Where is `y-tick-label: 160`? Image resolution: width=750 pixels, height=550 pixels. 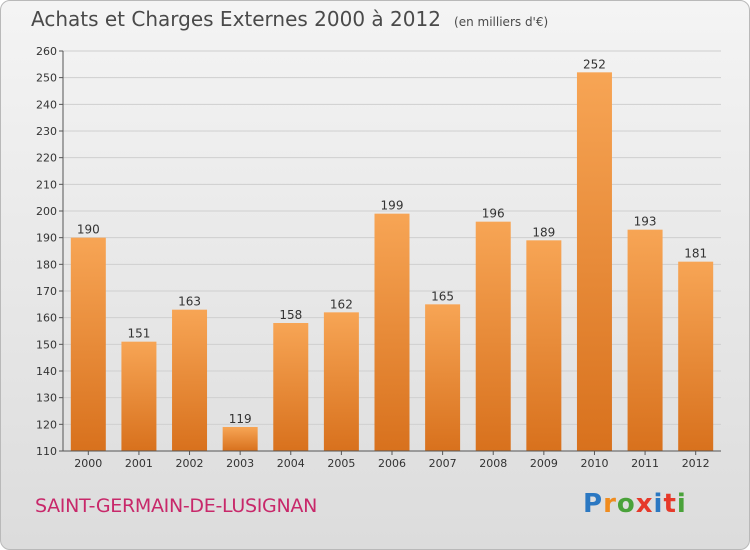 y-tick-label: 160 is located at coordinates (46, 318).